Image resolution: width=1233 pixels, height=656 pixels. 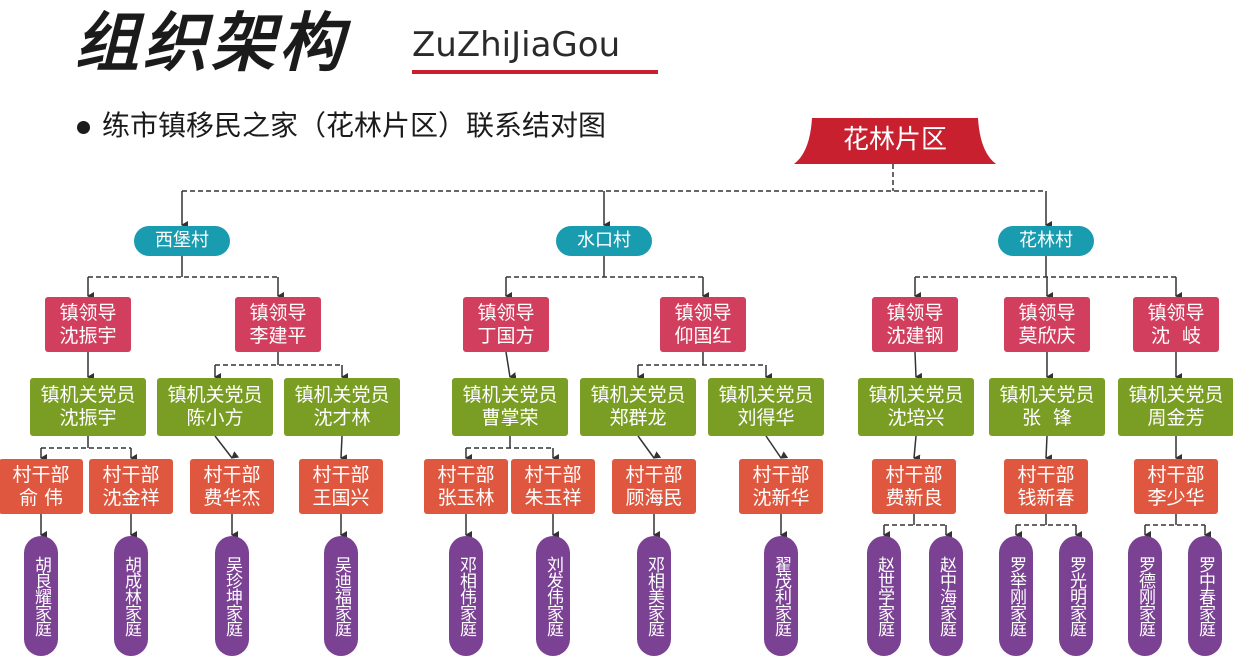 I want to click on family-label: 赵中海家庭, so click(x=946, y=596).